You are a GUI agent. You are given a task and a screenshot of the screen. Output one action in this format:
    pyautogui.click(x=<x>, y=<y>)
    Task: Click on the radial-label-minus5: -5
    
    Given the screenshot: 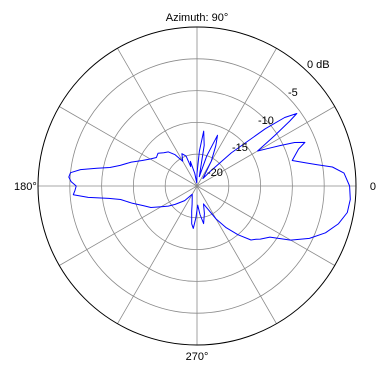 What is the action you would take?
    pyautogui.click(x=293, y=93)
    